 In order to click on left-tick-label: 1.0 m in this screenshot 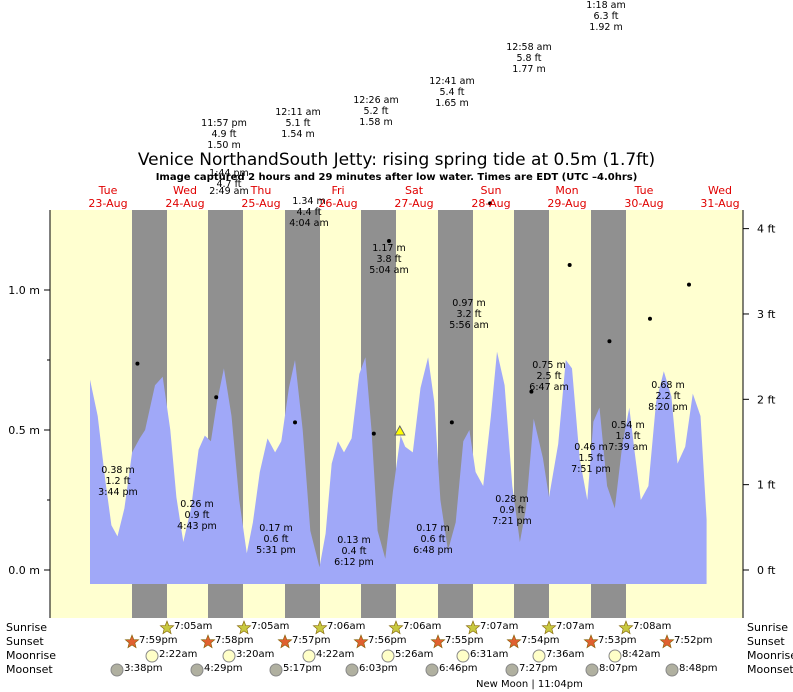, I will do `click(24, 290)`.